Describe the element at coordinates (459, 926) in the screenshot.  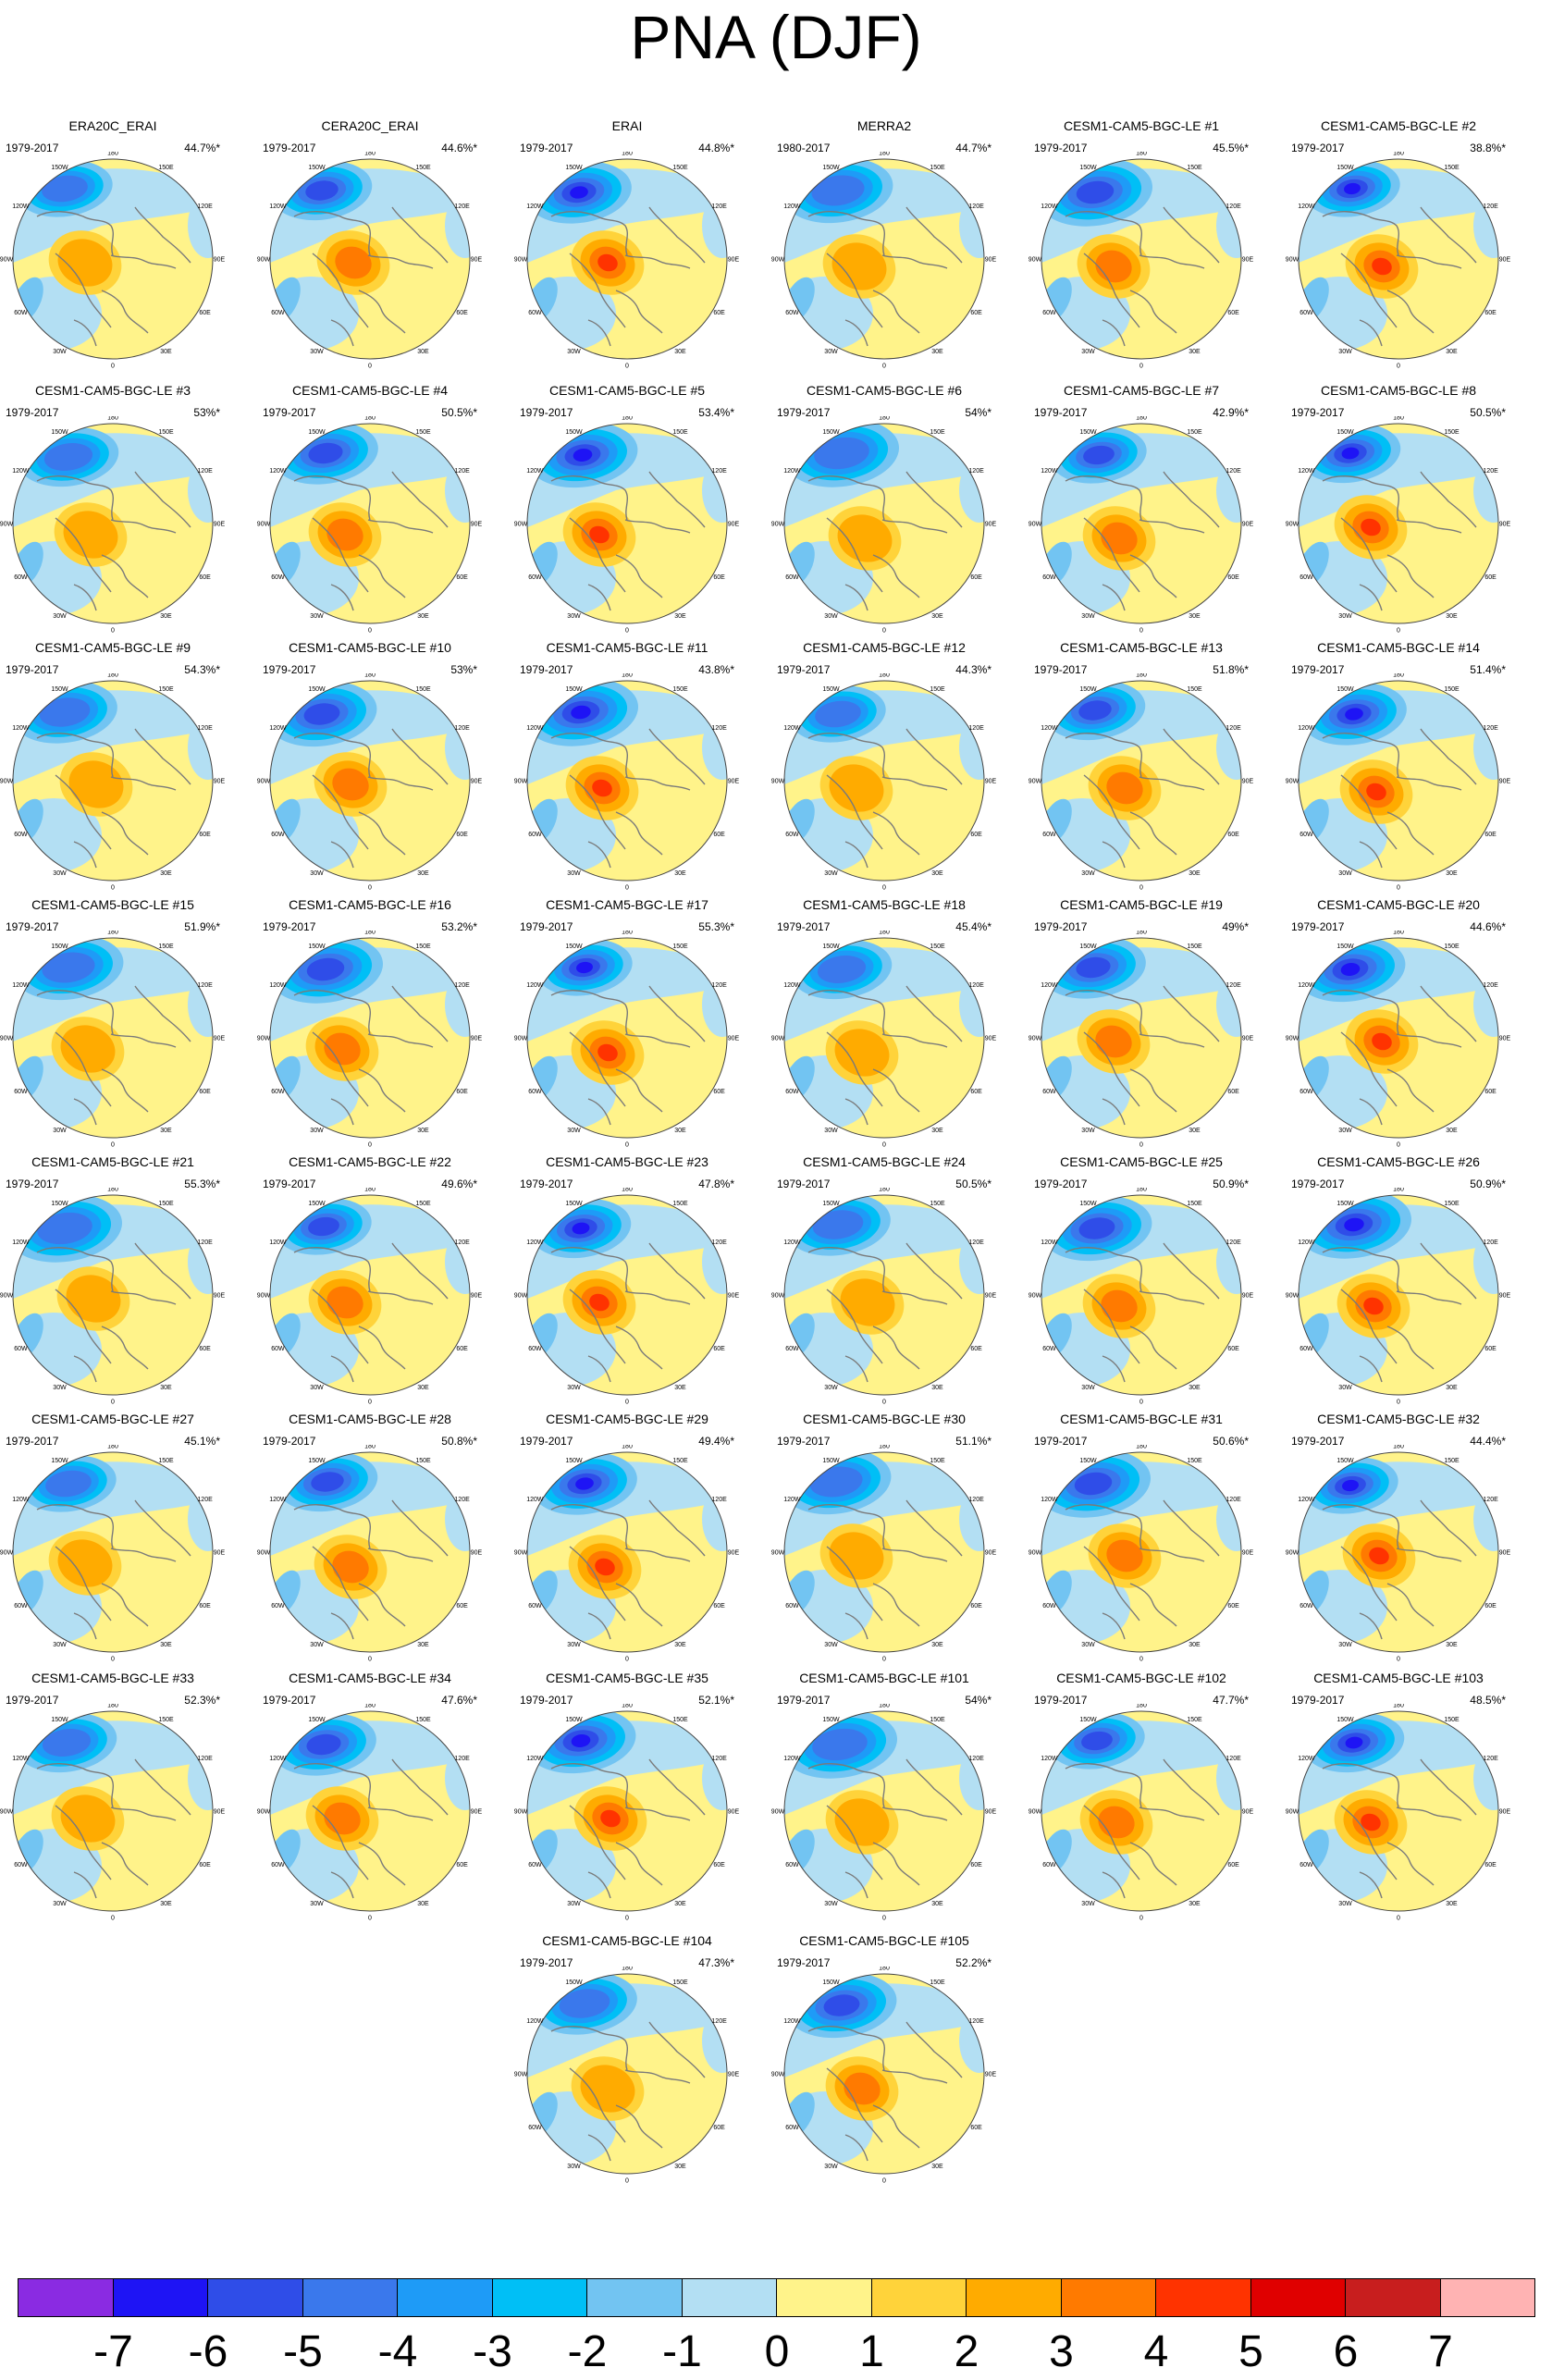
I see `panel-variance-percent: 53.2%*` at that location.